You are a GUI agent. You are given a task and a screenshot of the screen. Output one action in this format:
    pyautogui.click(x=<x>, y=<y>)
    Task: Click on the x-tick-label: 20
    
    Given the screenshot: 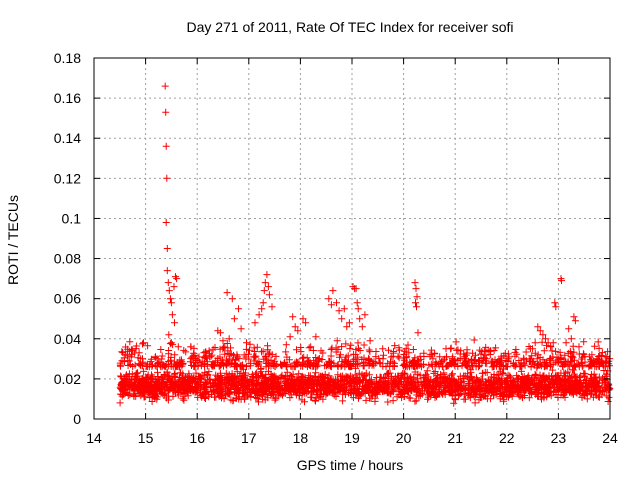 What is the action you would take?
    pyautogui.click(x=404, y=438)
    